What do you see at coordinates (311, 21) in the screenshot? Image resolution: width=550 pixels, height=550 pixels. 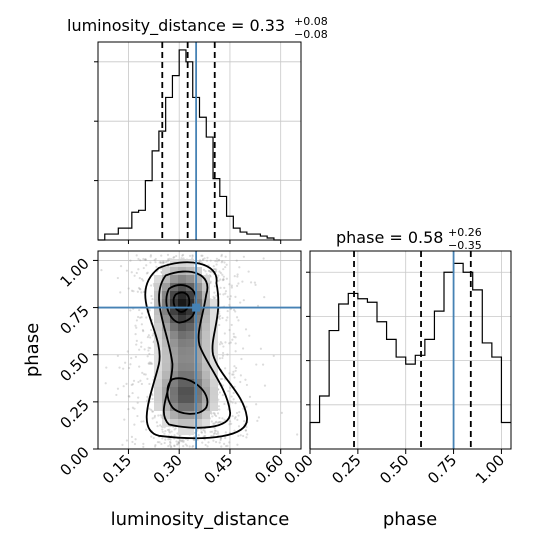 I see `ld-title-sup: +0.08` at bounding box center [311, 21].